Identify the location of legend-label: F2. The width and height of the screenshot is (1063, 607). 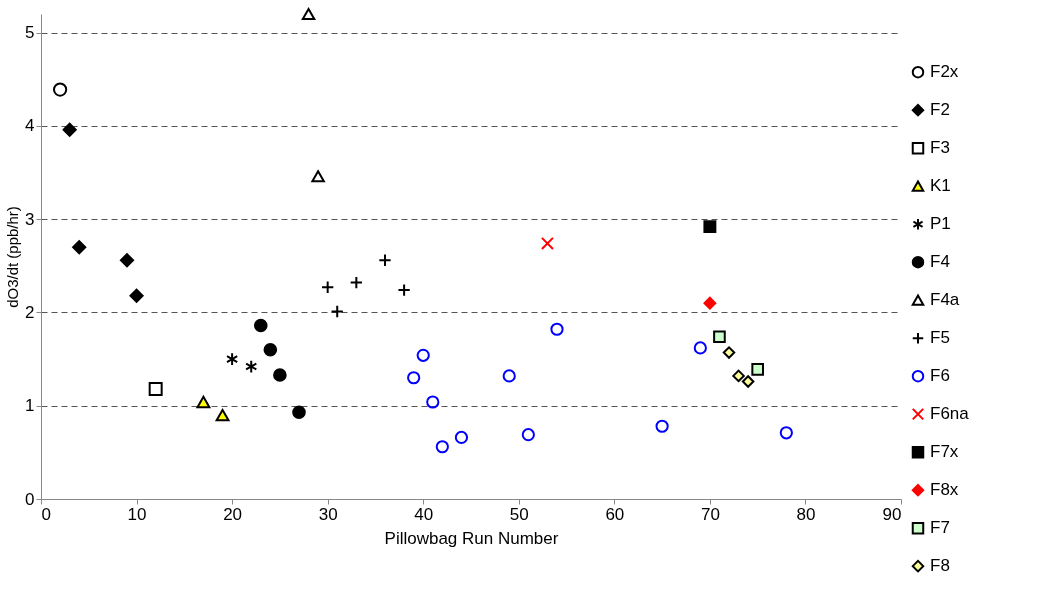
(940, 110).